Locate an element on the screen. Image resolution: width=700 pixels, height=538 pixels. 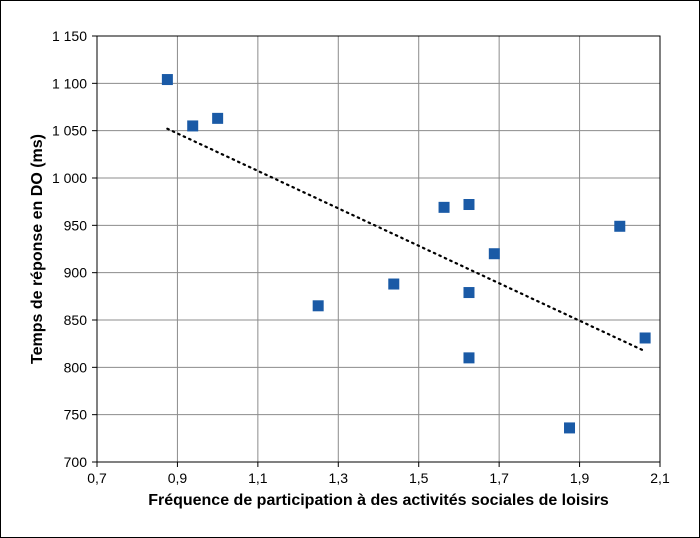
y-tick-label: 1 100 is located at coordinates (69, 83).